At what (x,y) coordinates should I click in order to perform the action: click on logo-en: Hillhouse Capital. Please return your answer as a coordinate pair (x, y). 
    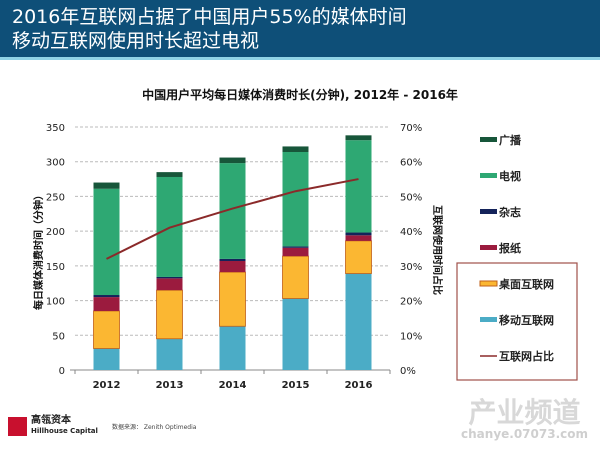
    Looking at the image, I should click on (64, 431).